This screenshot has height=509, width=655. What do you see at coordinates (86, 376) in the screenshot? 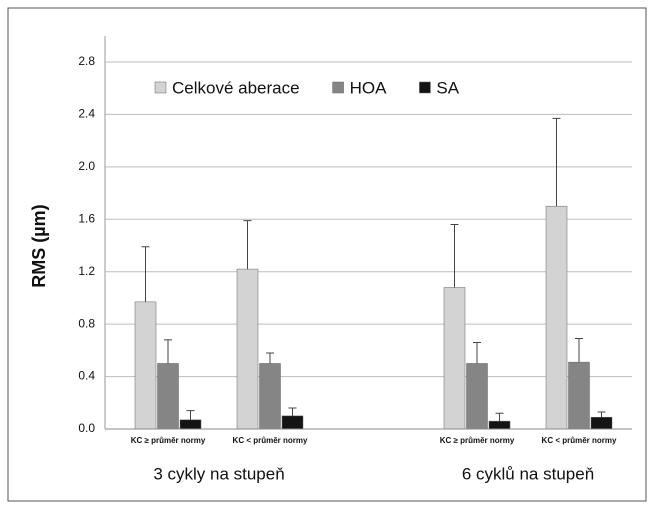
I see `y-tick-label: 0.4` at bounding box center [86, 376].